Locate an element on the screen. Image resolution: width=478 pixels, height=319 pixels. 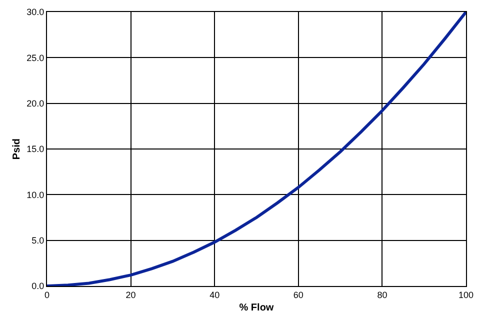
y-tick-label: 5.0 is located at coordinates (38, 240).